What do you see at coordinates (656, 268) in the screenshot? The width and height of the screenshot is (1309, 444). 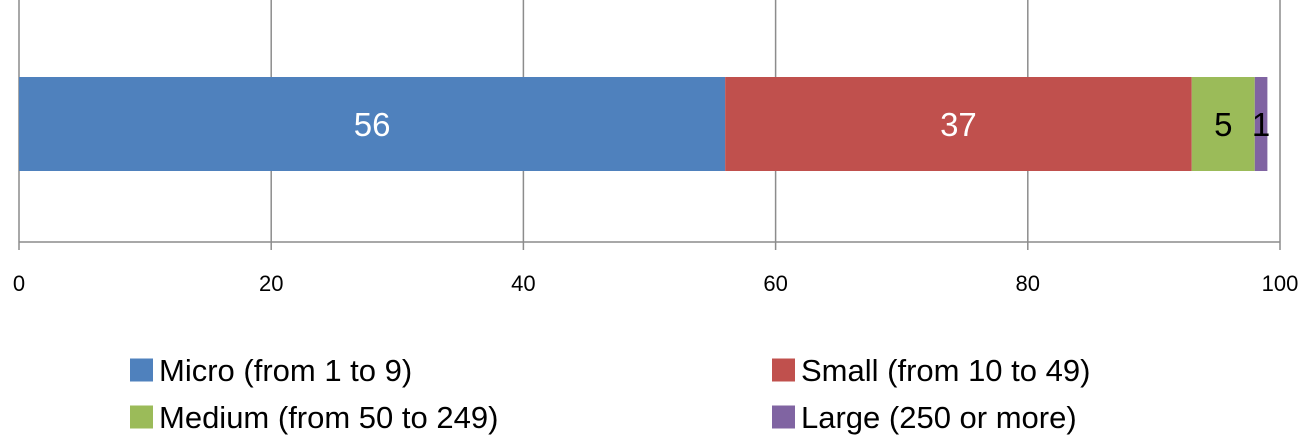 I see `x-axis: 0 20 40 60 80 100` at bounding box center [656, 268].